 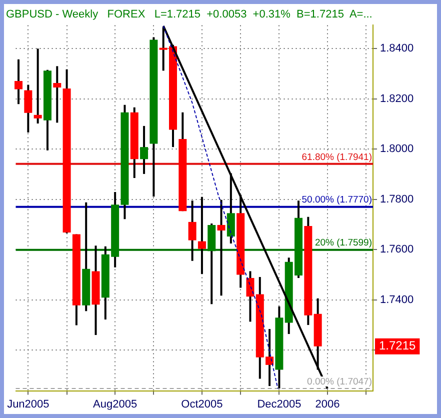 I want to click on y-tick-label: 1.8400, so click(x=397, y=48).